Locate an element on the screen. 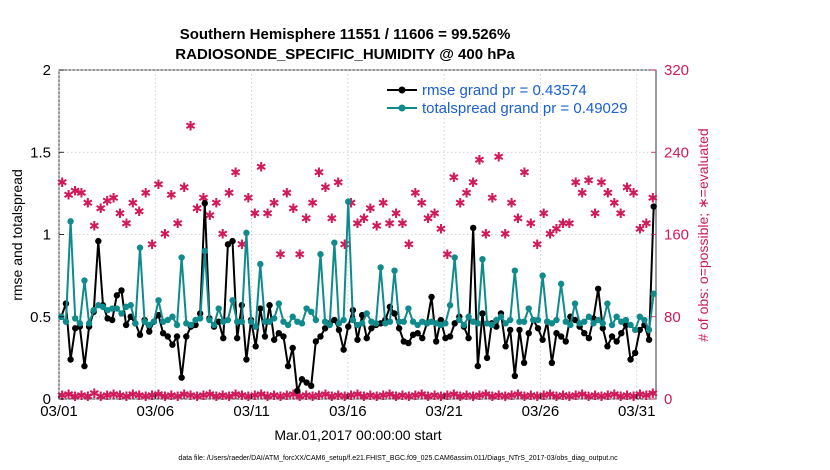  y-axis-label-left: rmse and totalspread is located at coordinates (17, 235).